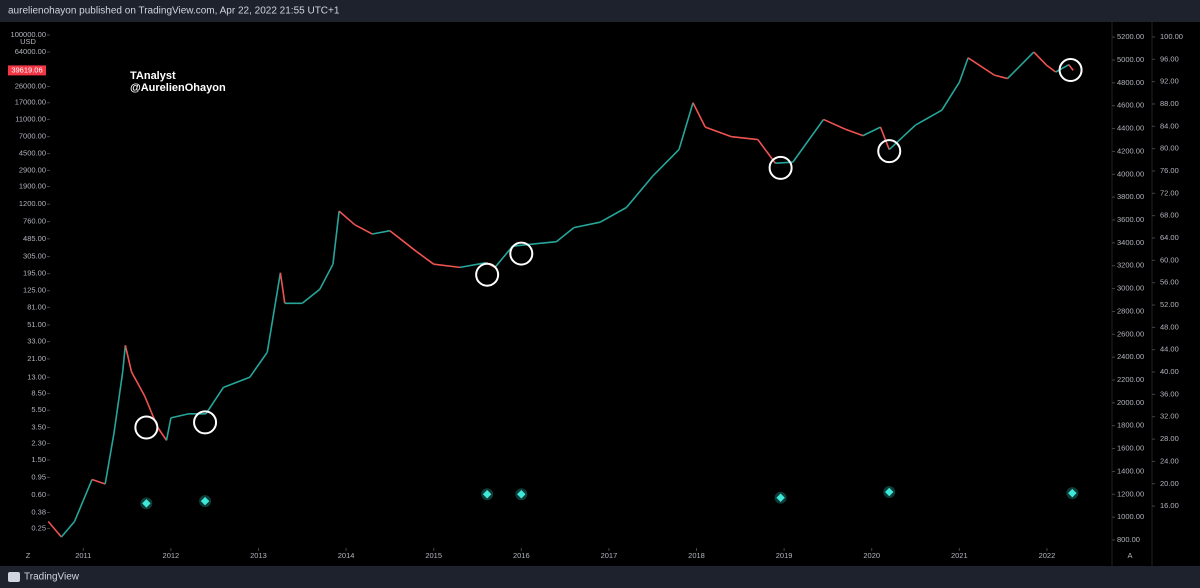 The height and width of the screenshot is (588, 1200). What do you see at coordinates (1130, 516) in the screenshot?
I see `y2-tick-label: 1000.00` at bounding box center [1130, 516].